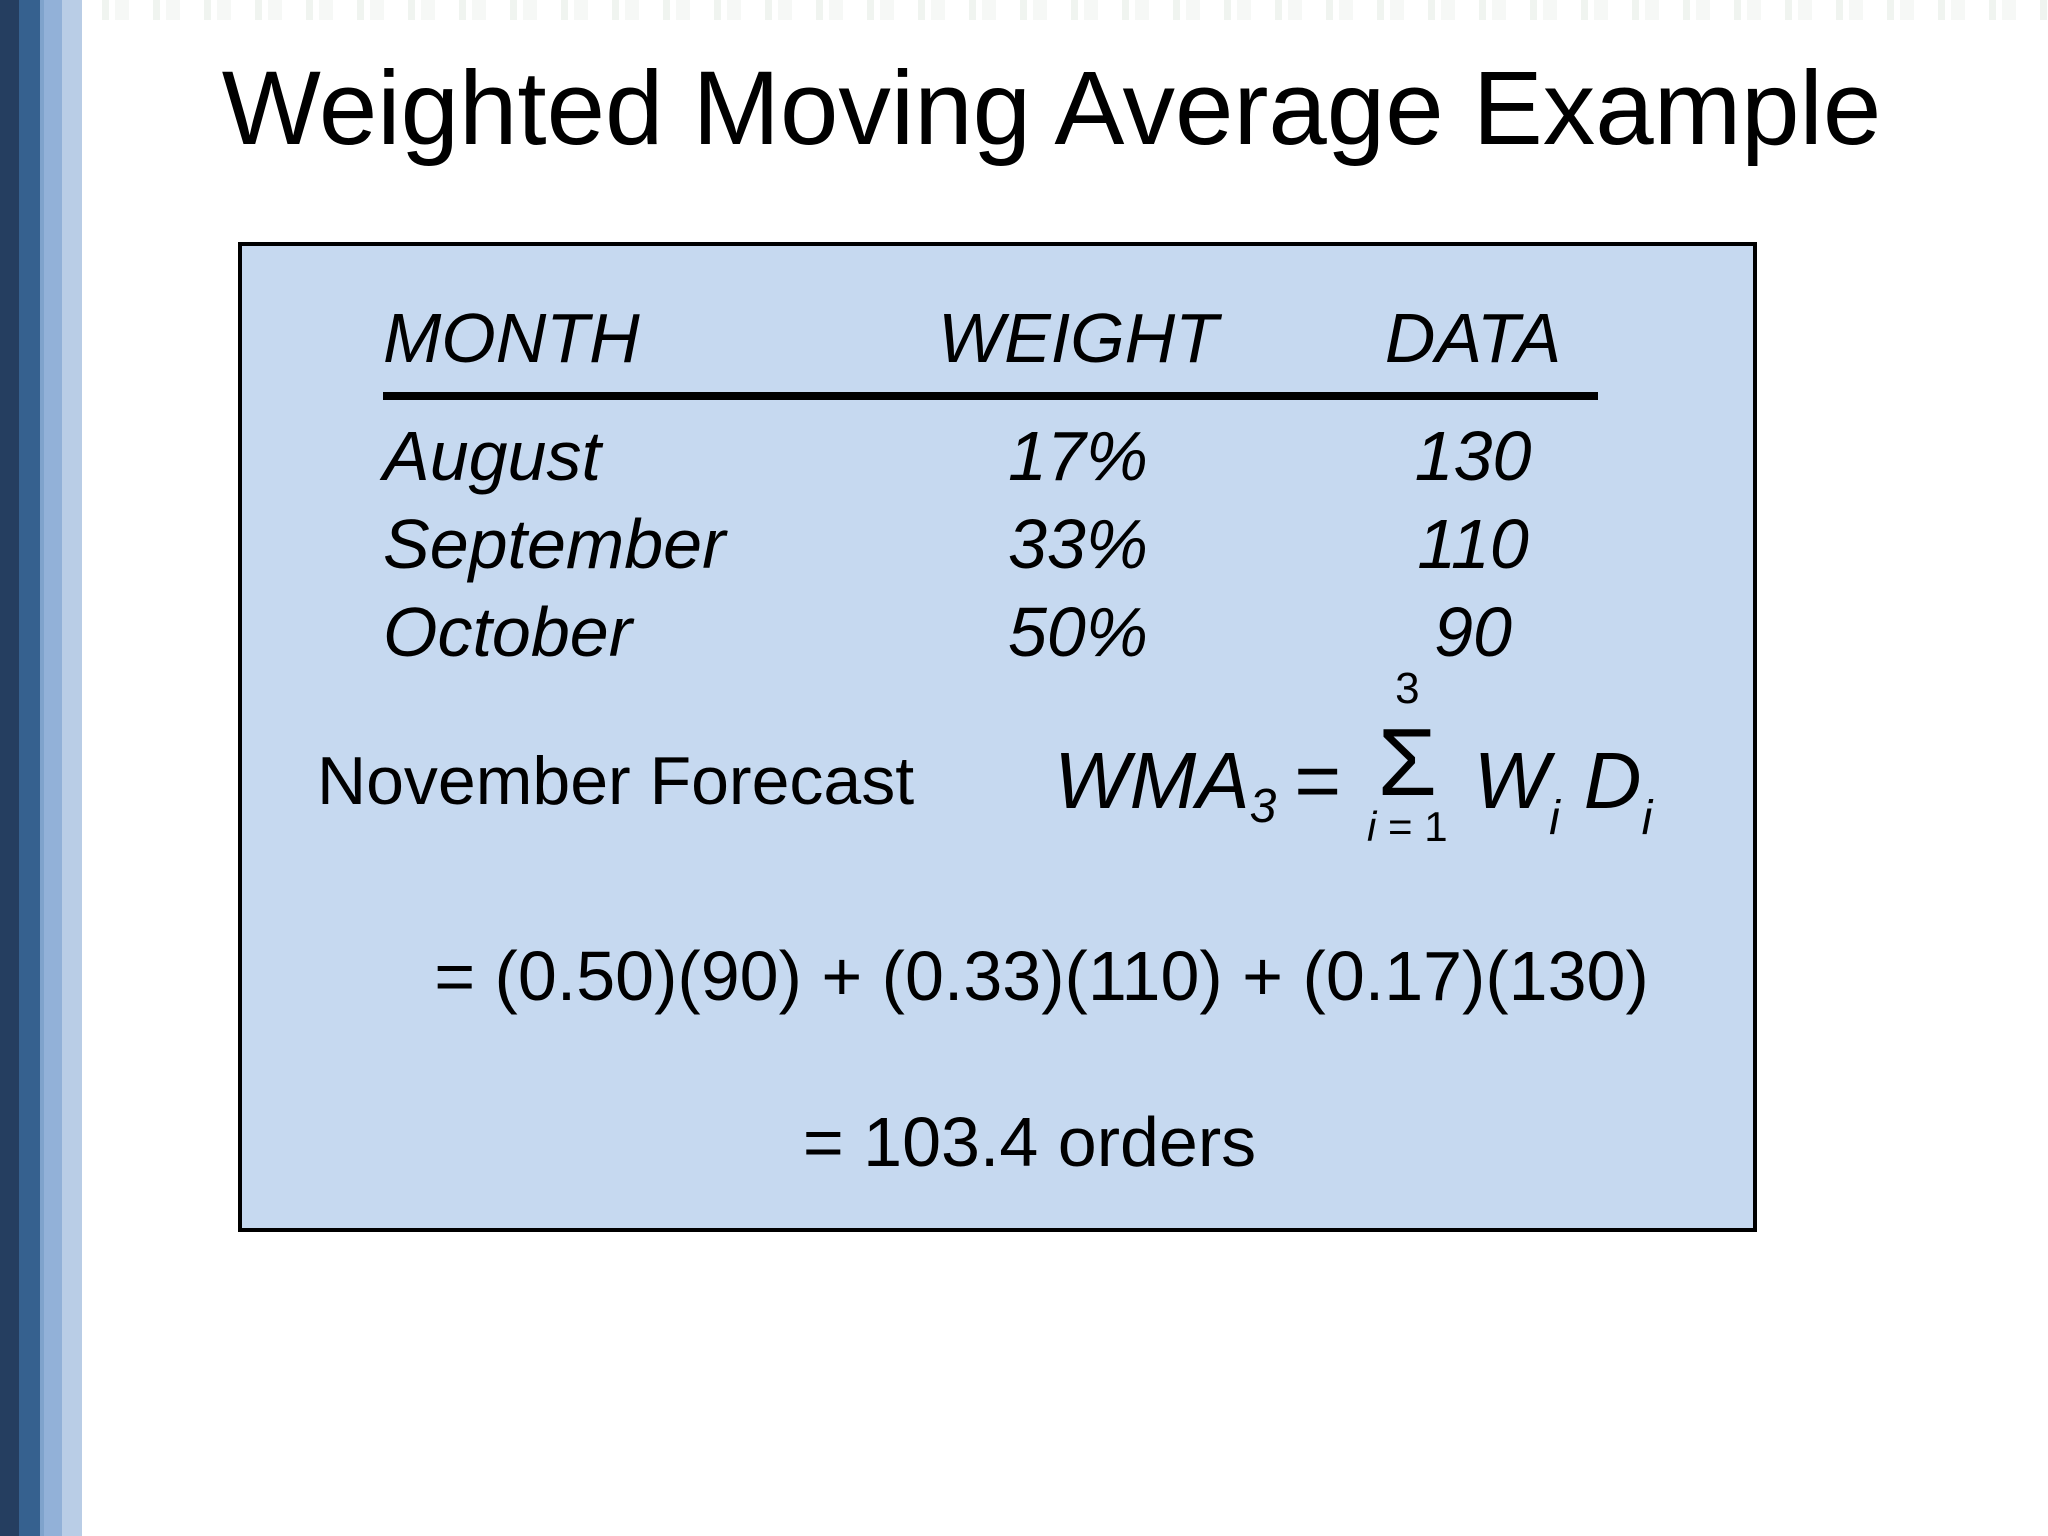 This screenshot has height=1536, width=2048. What do you see at coordinates (1003, 632) in the screenshot?
I see `table-row: October 50% 90` at bounding box center [1003, 632].